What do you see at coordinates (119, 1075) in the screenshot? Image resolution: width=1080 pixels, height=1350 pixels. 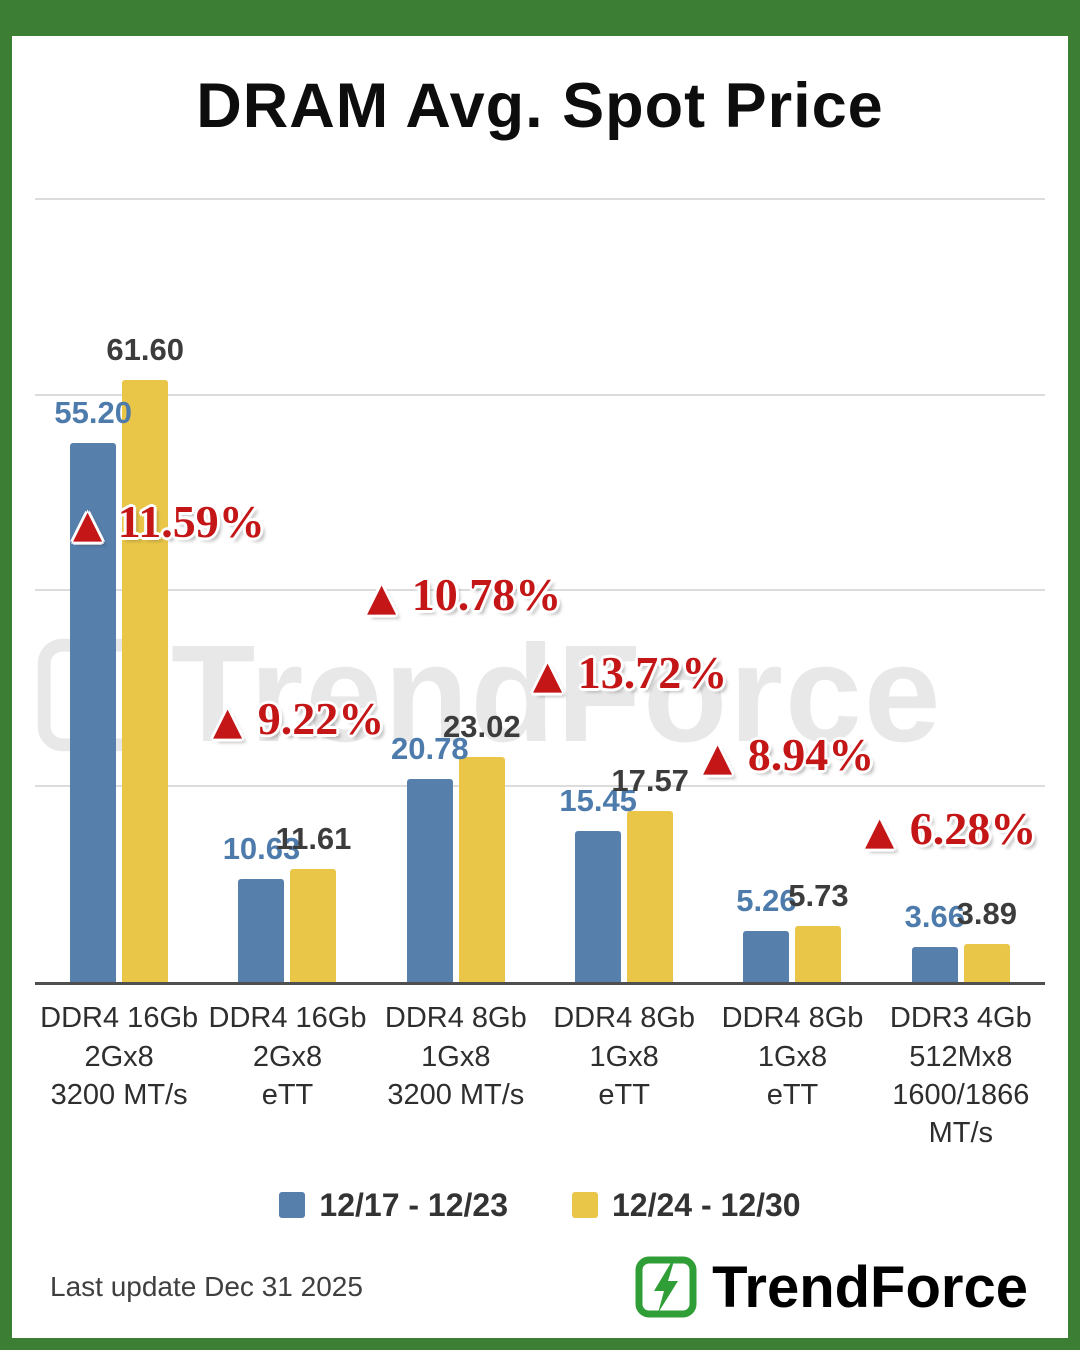 I see `x-axis-category-label: DDR4 16Gb 2Gx8 3200 MT/s` at bounding box center [119, 1075].